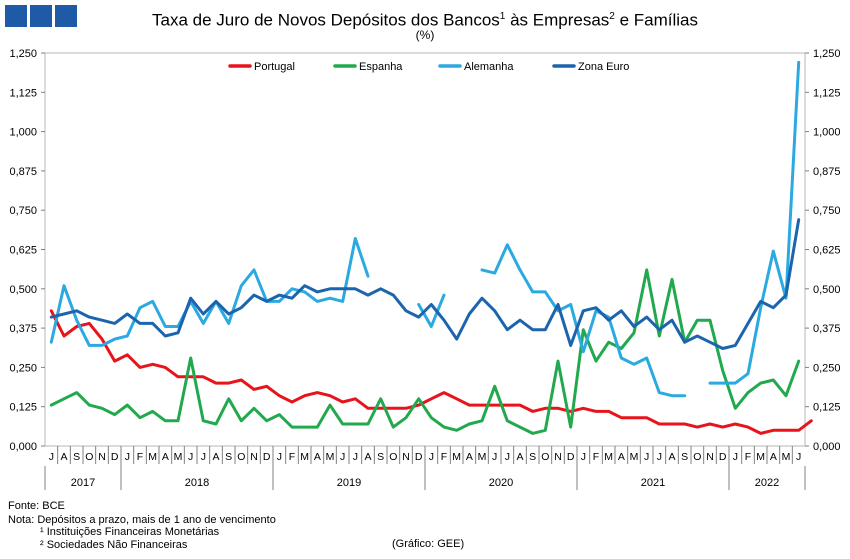 This screenshot has height=559, width=850. I want to click on y-axis-label-left: 0,500, so click(23, 290).